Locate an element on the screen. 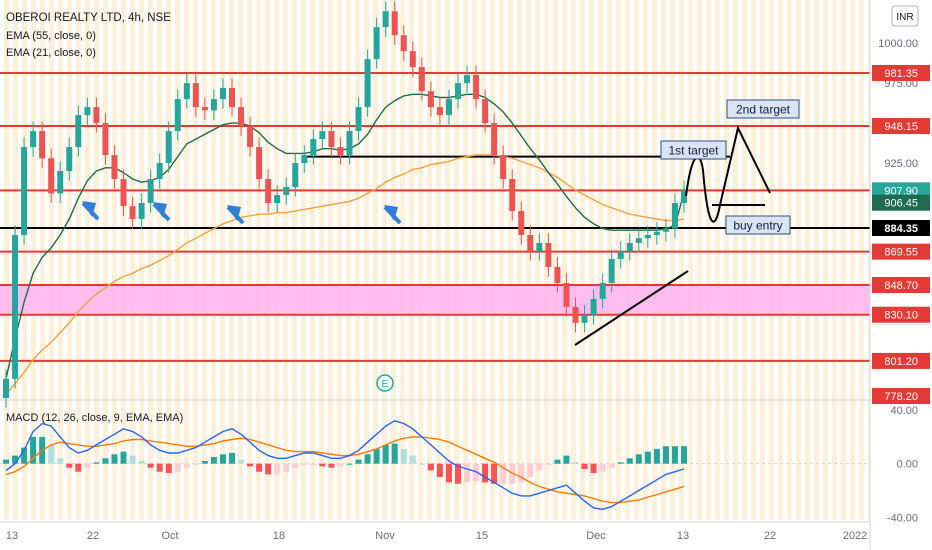  currency-badge is located at coordinates (905, 16).